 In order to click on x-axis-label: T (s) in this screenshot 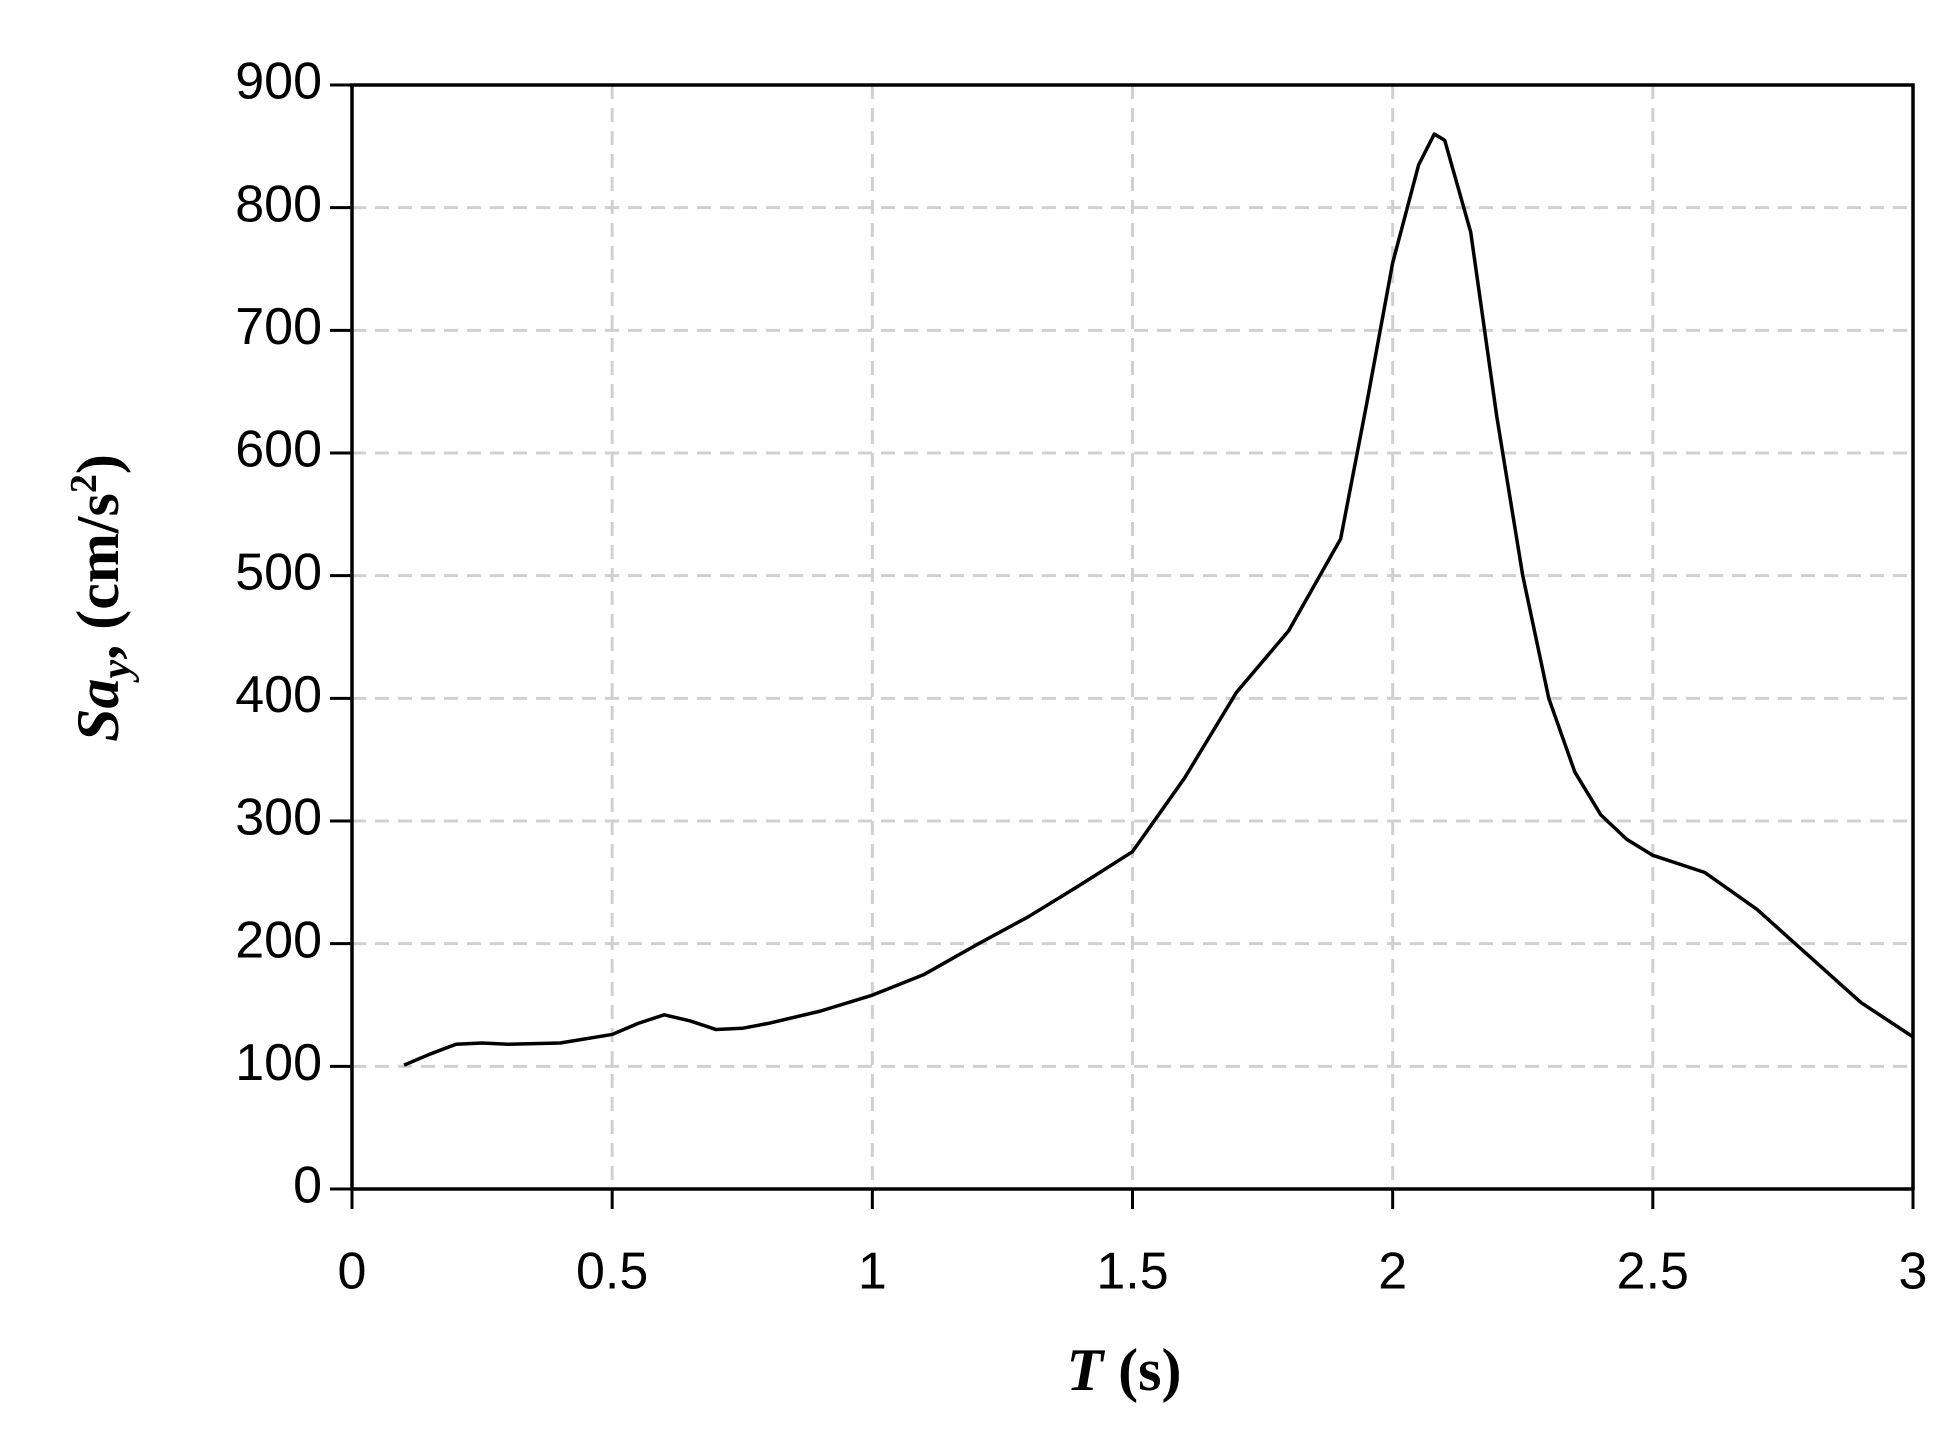, I will do `click(1124, 1370)`.